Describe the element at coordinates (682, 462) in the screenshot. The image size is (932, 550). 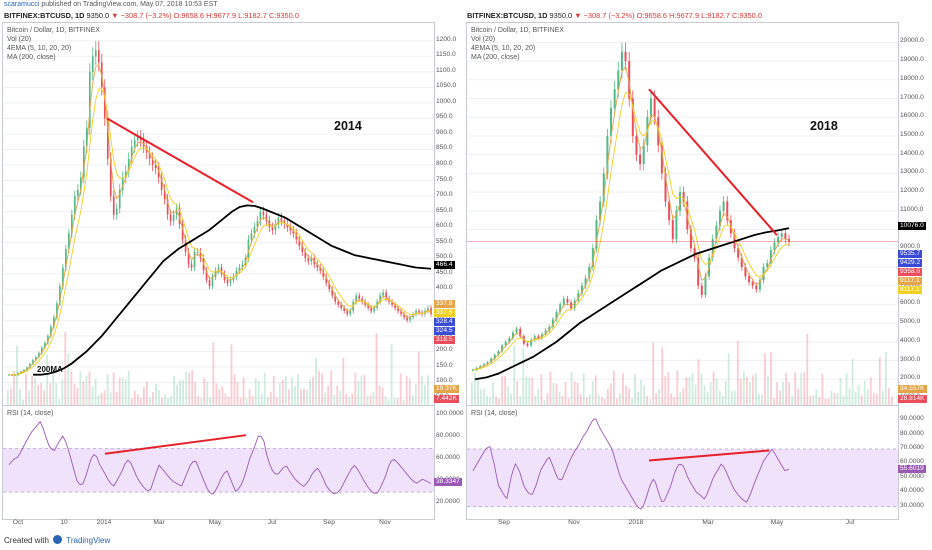
I see `rsi-pane-right: RSI (14, close)` at that location.